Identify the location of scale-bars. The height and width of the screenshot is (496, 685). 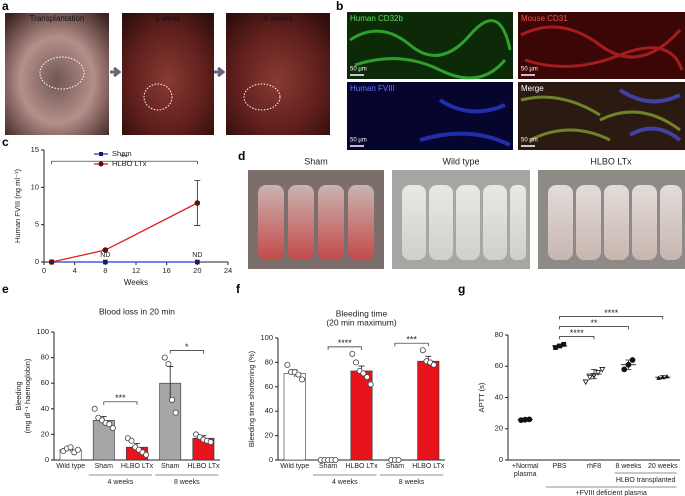
(442, 110).